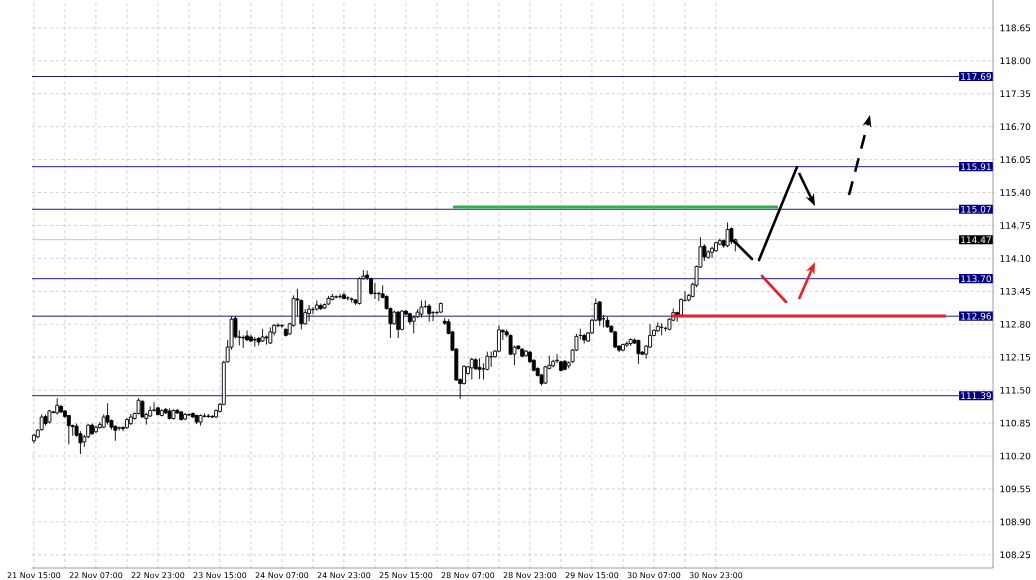  Describe the element at coordinates (1015, 456) in the screenshot. I see `y-tick-label: 110.20` at that location.